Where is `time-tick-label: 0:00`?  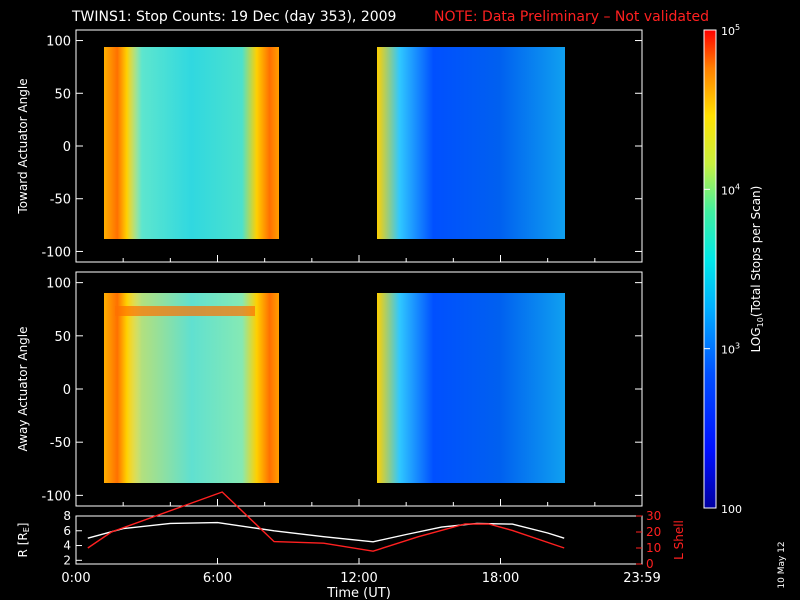
time-tick-label: 0:00 is located at coordinates (75, 578).